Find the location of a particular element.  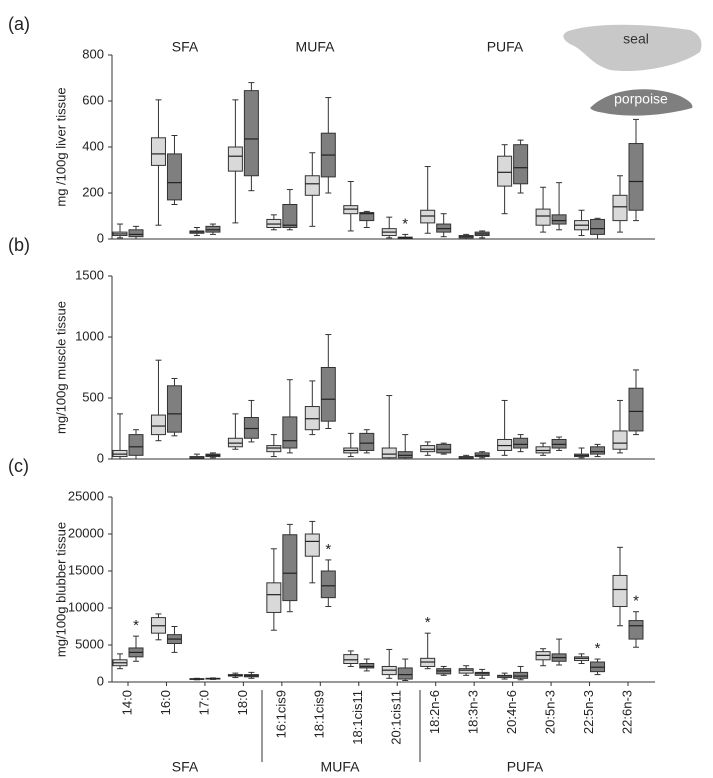

y-axis-label: mg/100g muscle tissue is located at coordinates (60, 367).